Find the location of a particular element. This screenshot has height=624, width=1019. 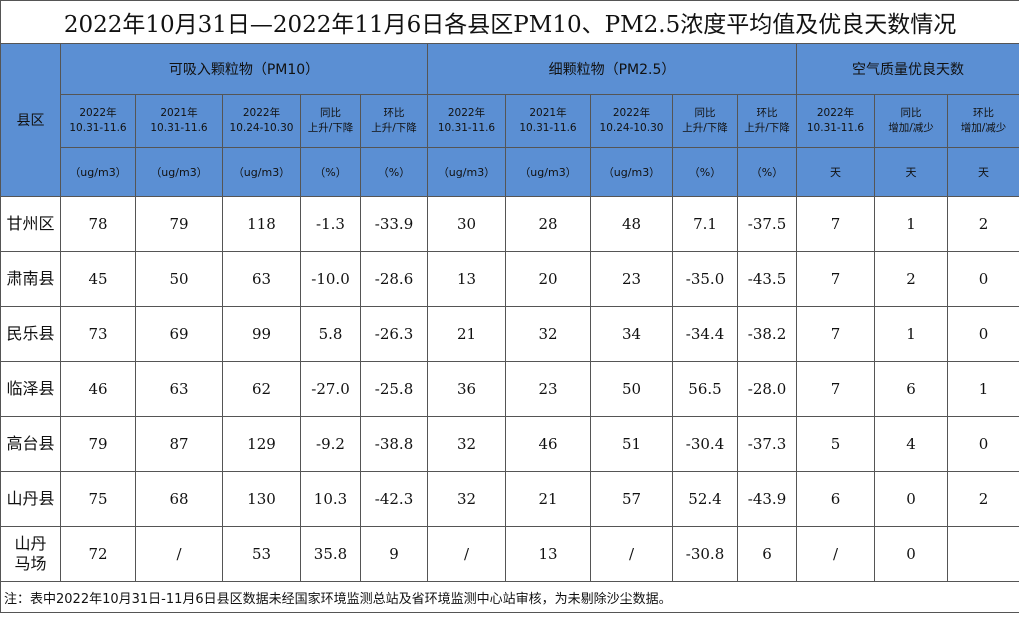

county-name: 高台县 is located at coordinates (30, 444).